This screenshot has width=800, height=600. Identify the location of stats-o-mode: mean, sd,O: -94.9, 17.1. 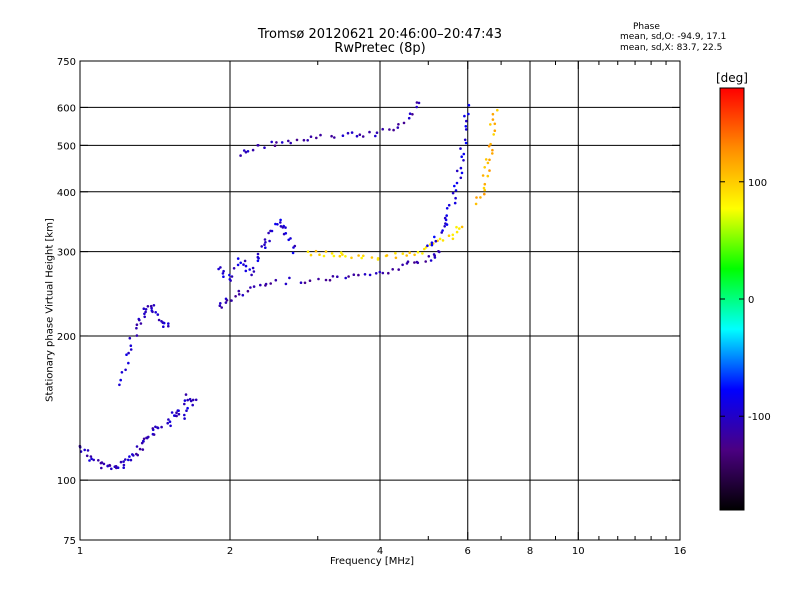
(673, 37).